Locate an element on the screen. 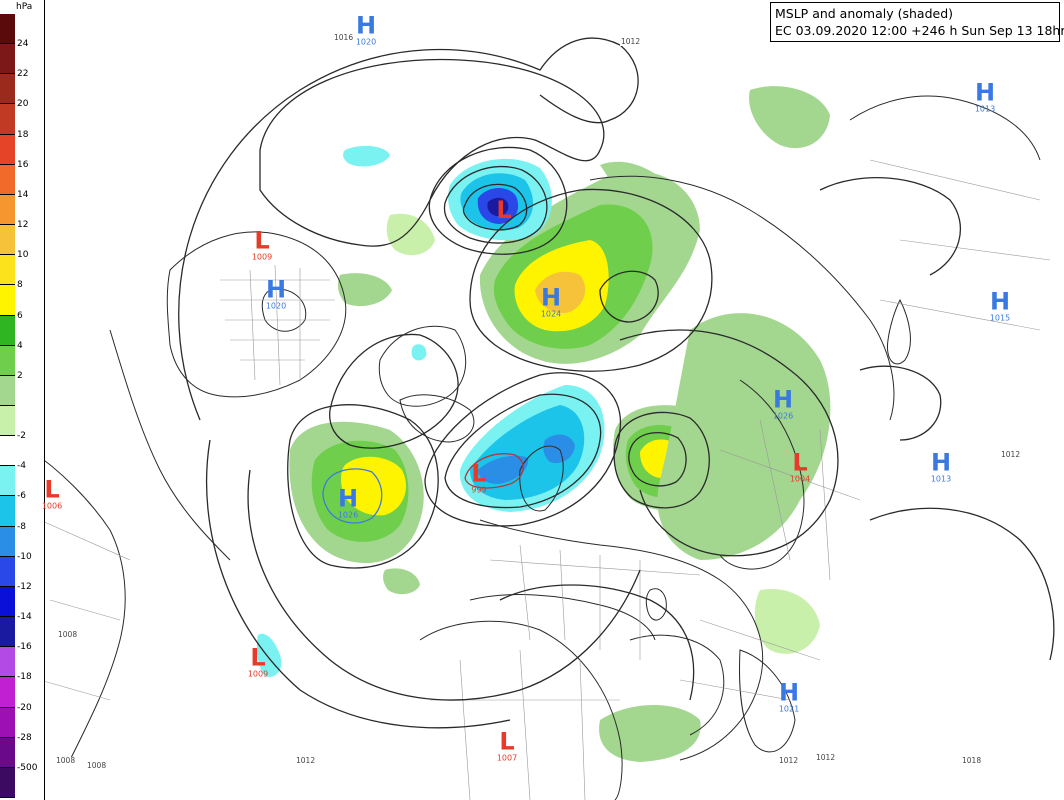  colorbar-tick-label: -2 is located at coordinates (21, 436).